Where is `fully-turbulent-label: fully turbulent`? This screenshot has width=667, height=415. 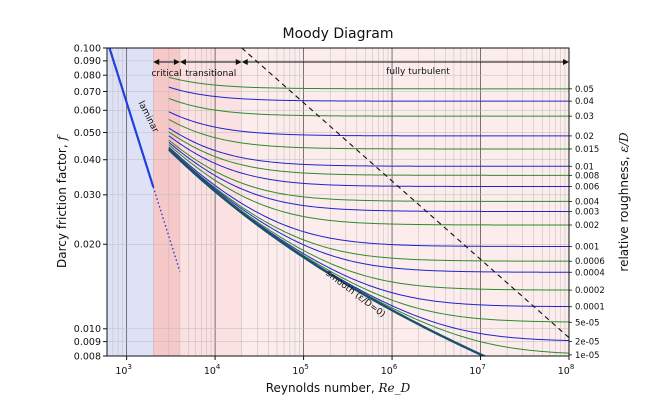 fully-turbulent-label: fully turbulent is located at coordinates (418, 72).